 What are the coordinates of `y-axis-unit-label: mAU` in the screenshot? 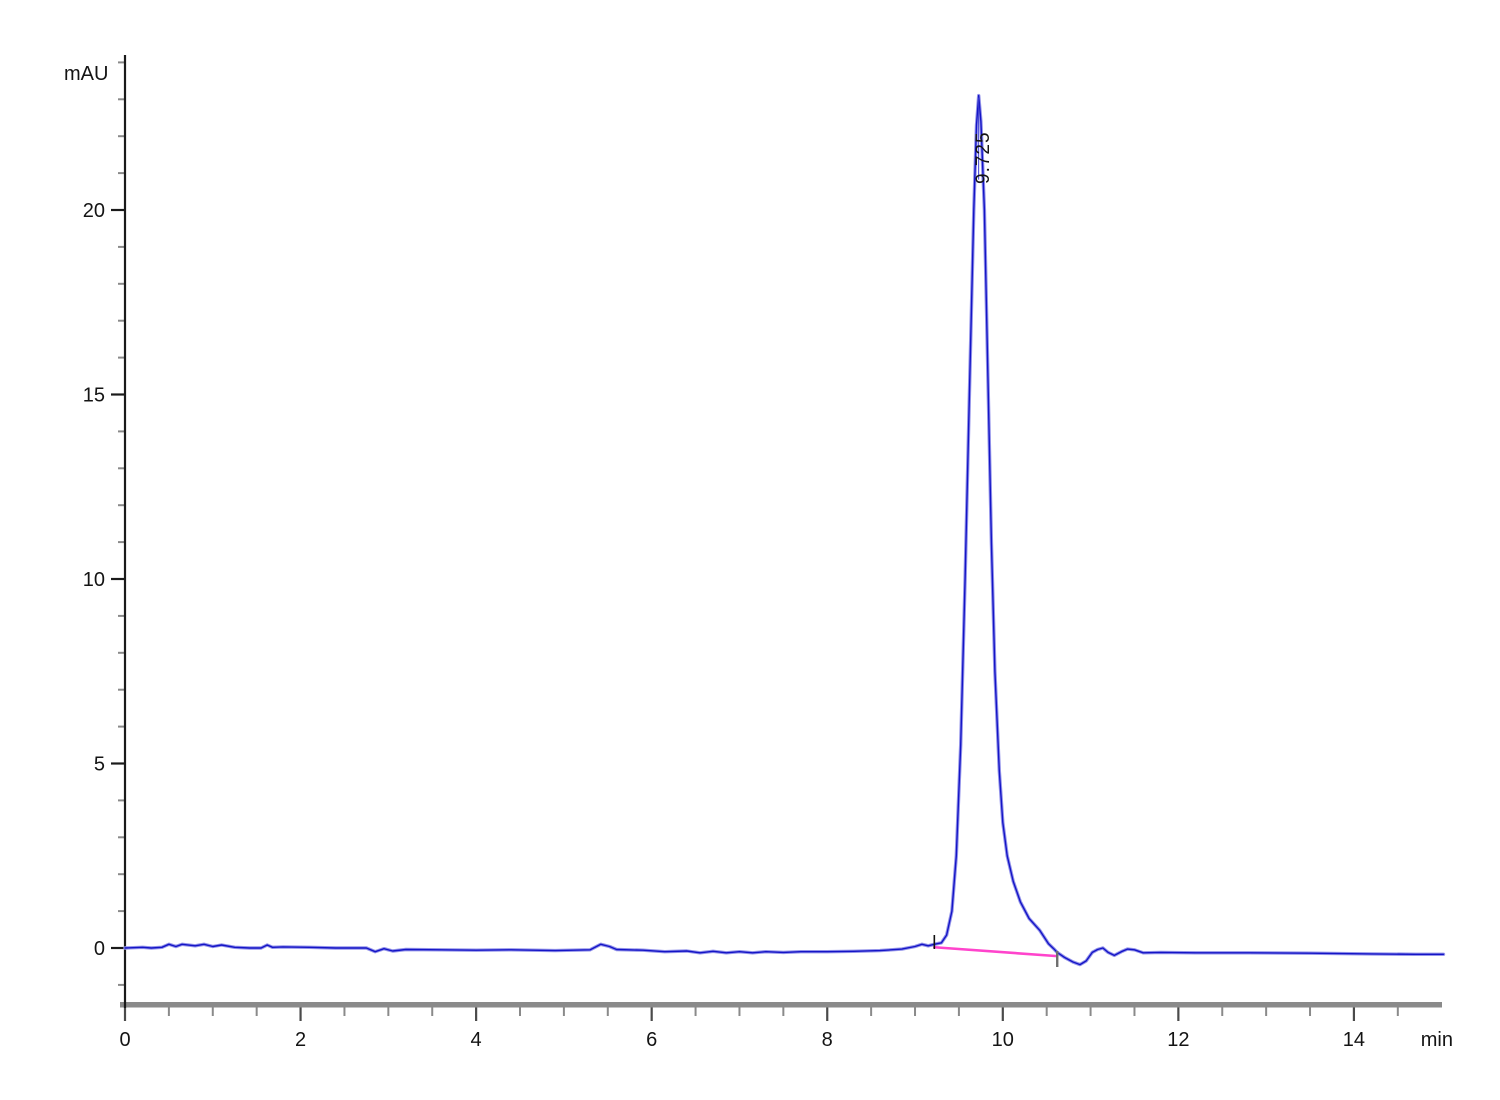 It's located at (86, 74).